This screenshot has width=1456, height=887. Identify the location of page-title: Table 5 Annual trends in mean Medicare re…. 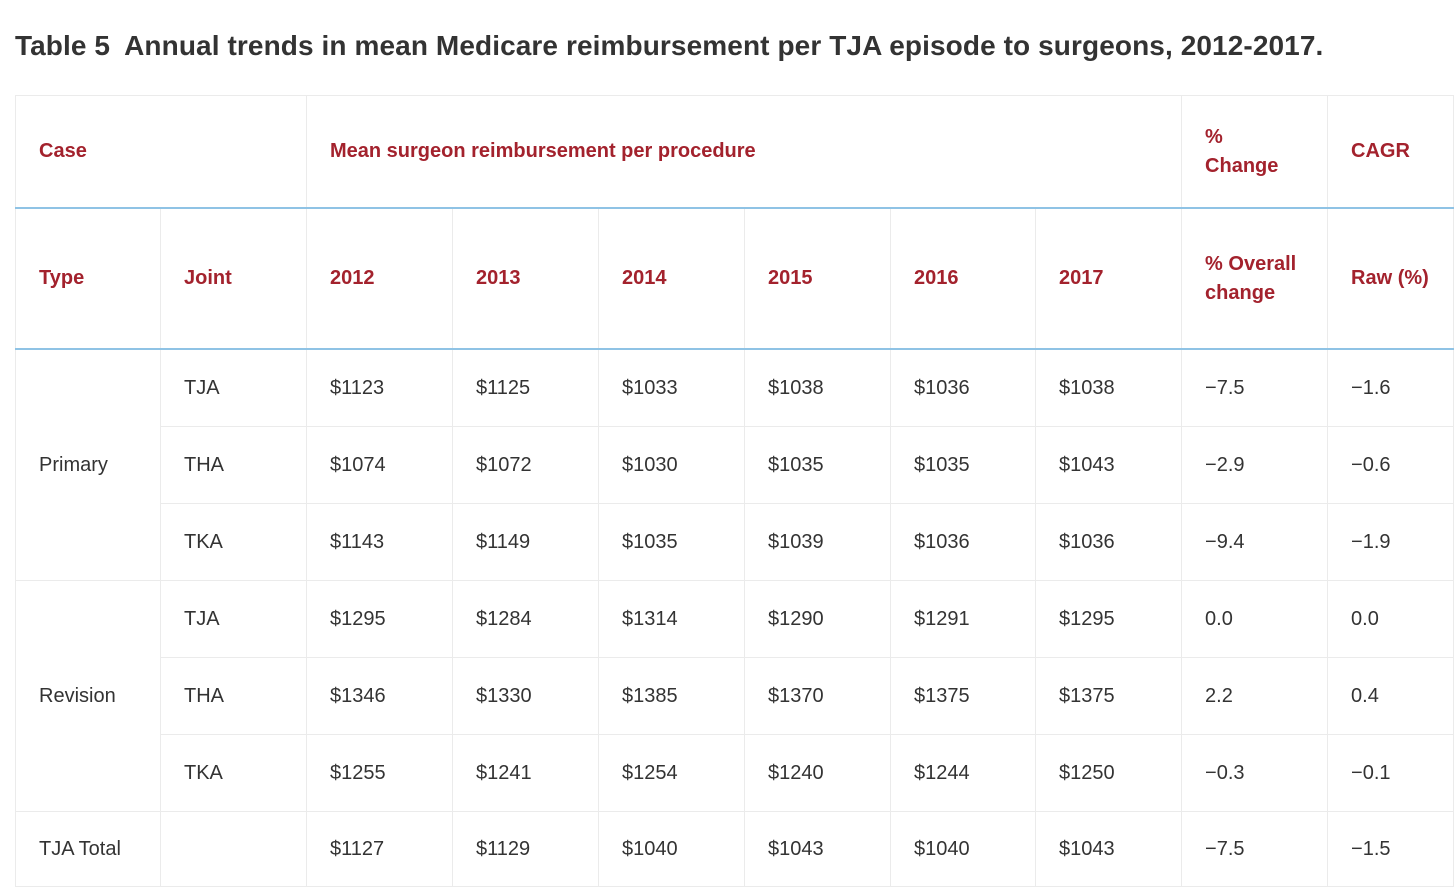
(669, 46).